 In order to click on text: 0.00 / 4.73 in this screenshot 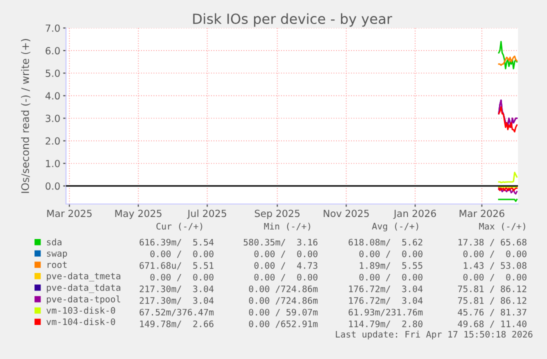, I will do `click(286, 266)`.